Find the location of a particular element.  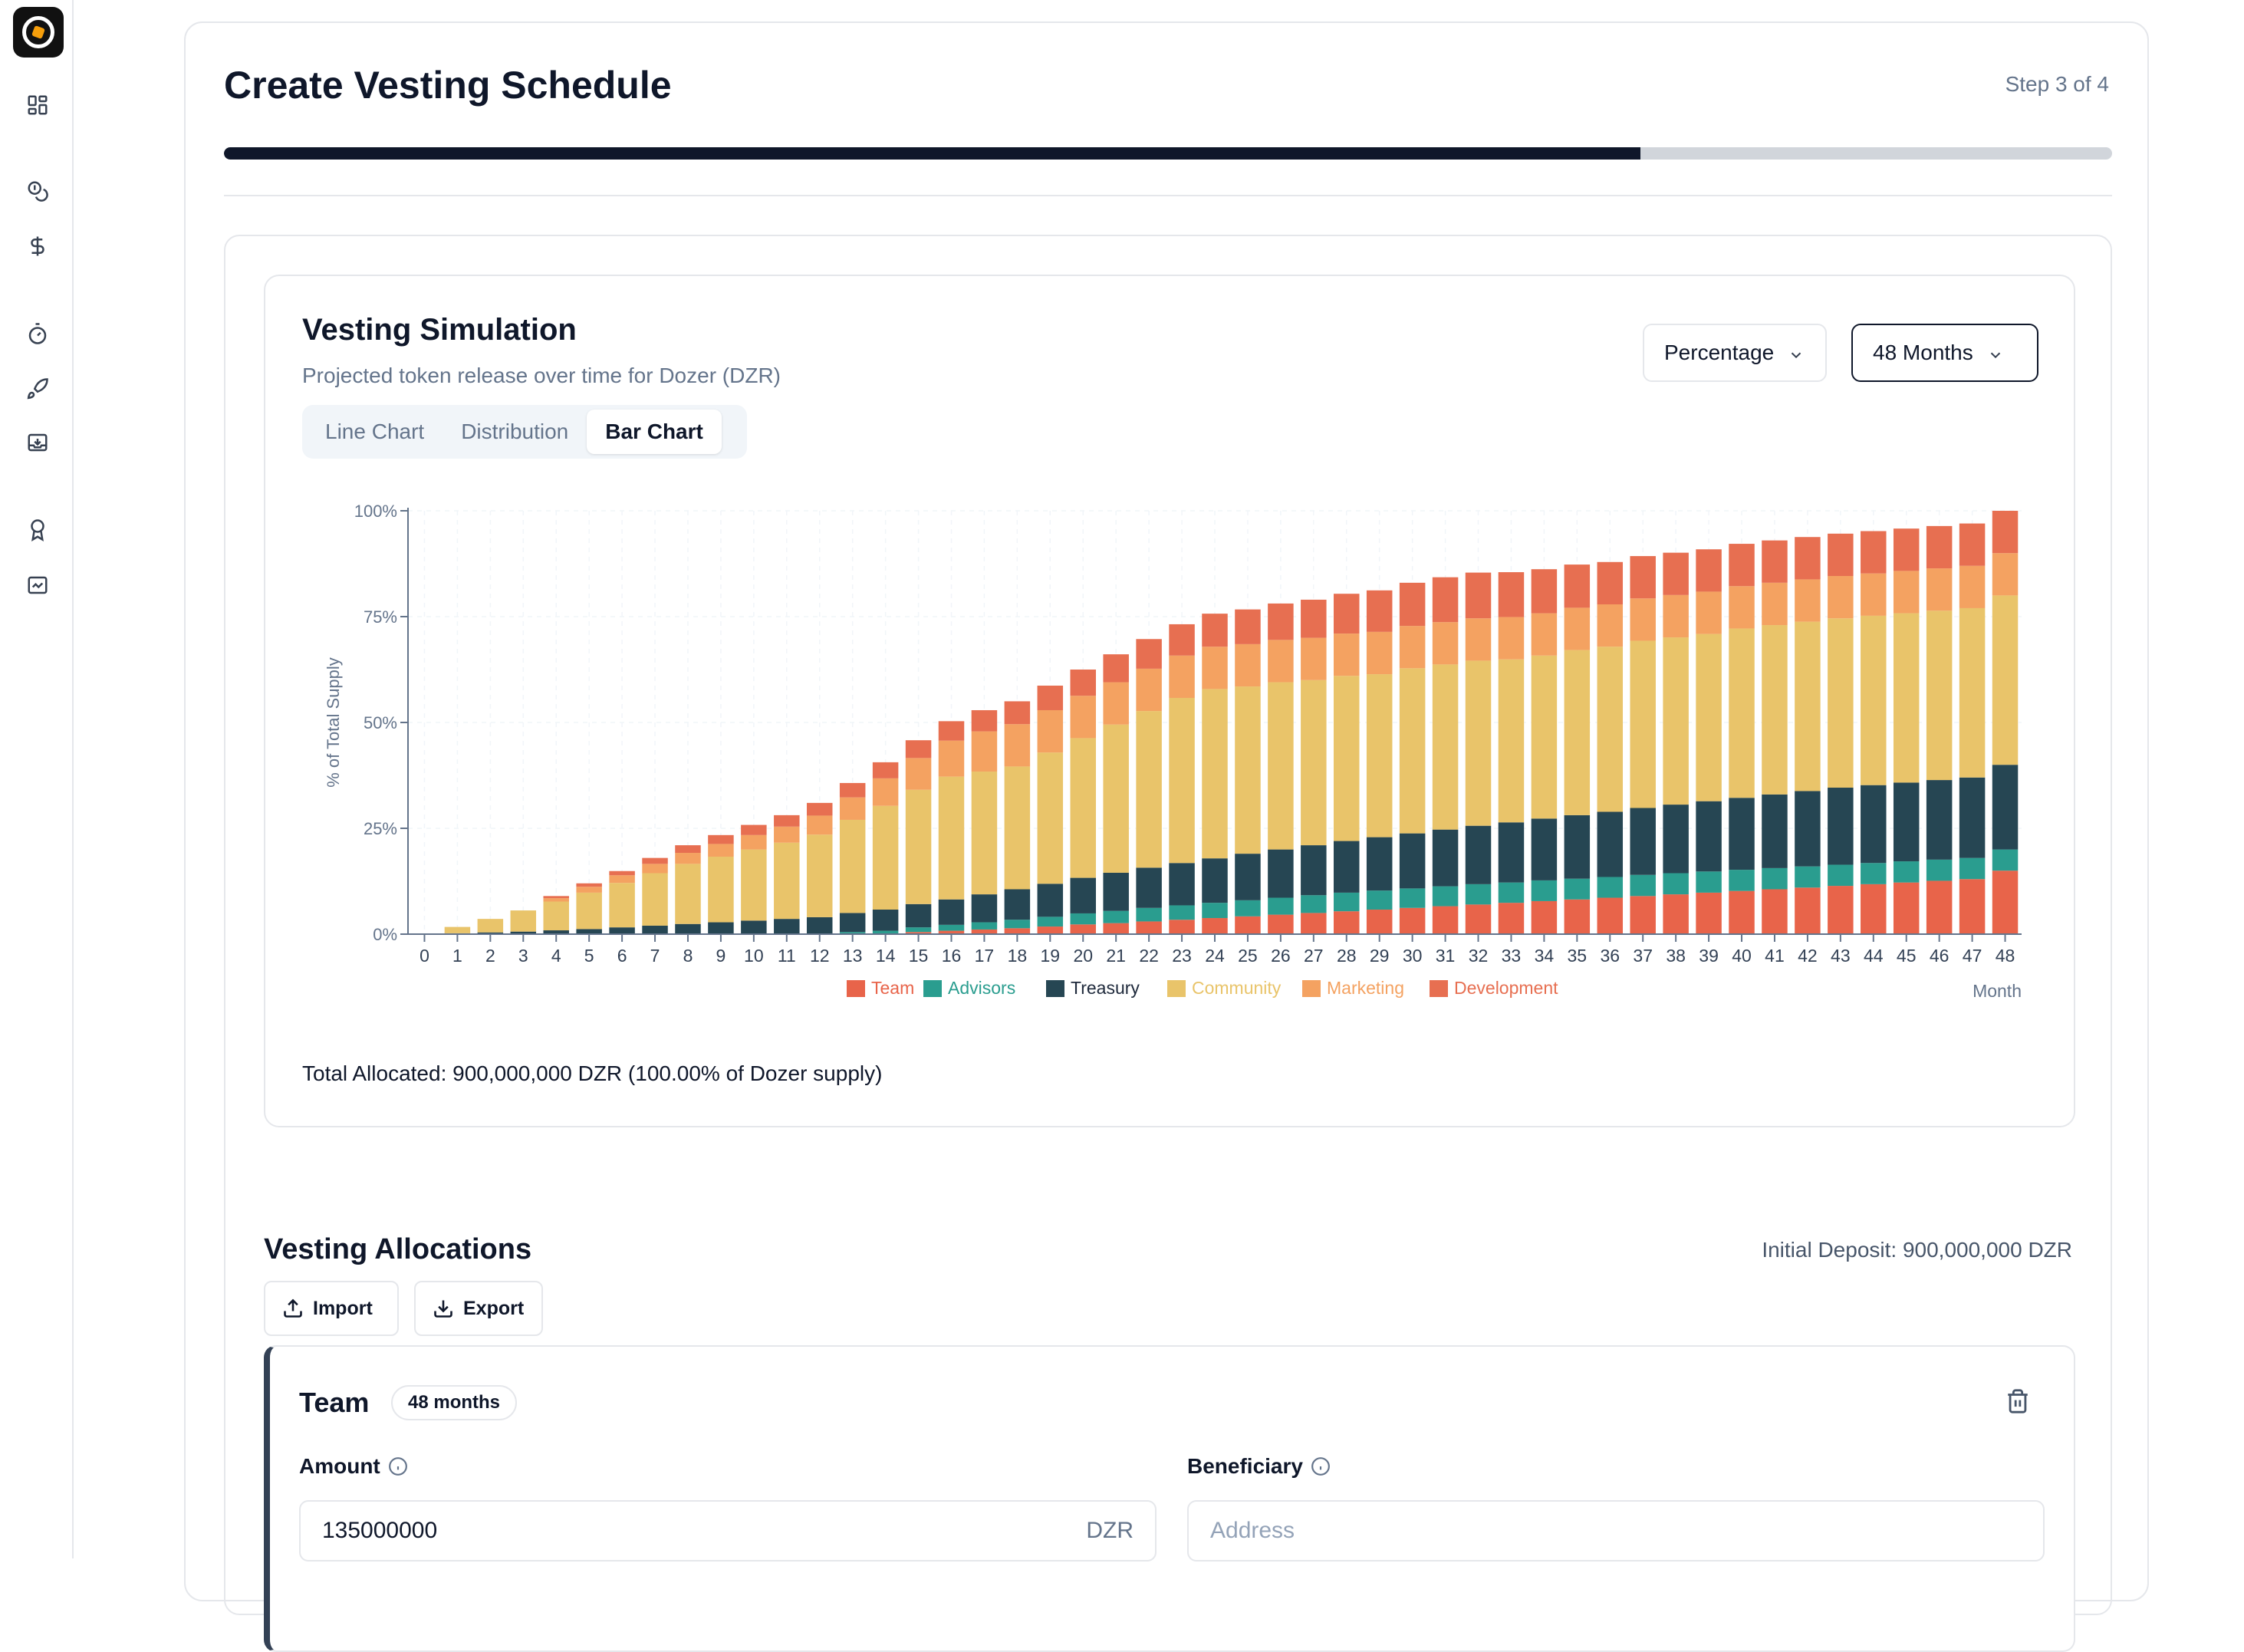

range-select: 48 Months is located at coordinates (1944, 353).